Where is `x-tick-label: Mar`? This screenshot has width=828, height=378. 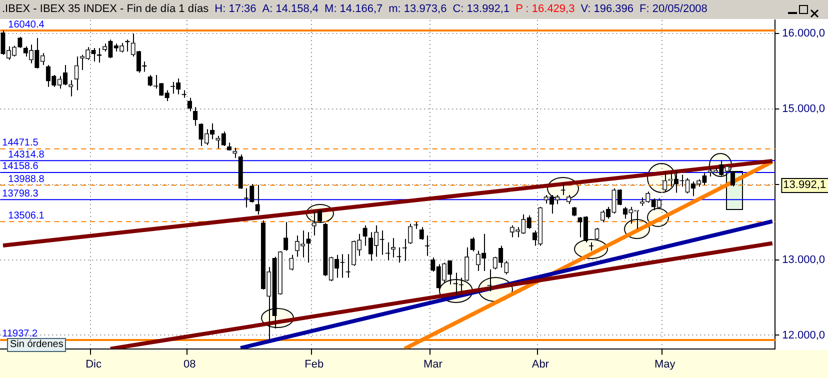 x-tick-label: Mar is located at coordinates (433, 364).